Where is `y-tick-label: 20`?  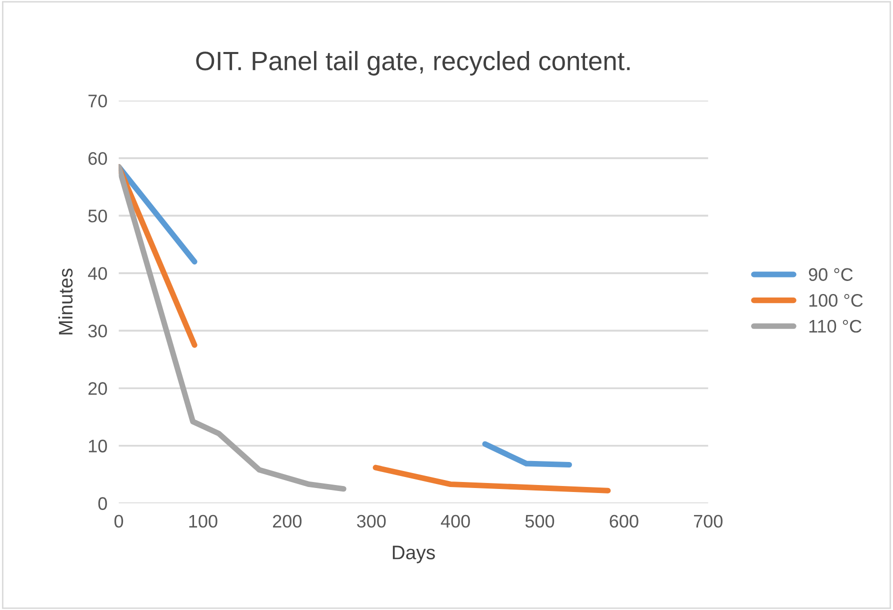
y-tick-label: 20 is located at coordinates (97, 388).